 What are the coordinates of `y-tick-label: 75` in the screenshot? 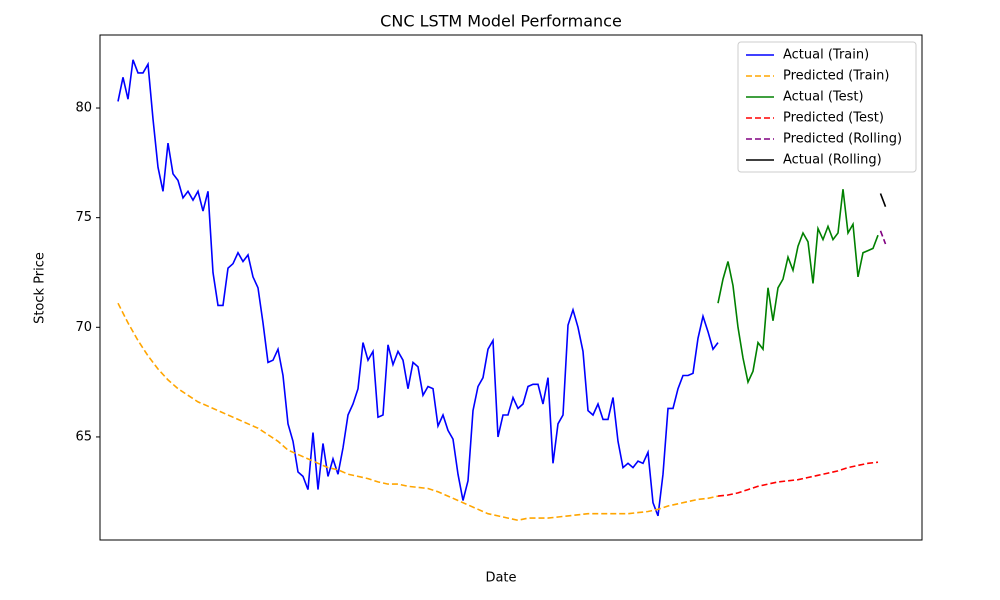 It's located at (83, 217).